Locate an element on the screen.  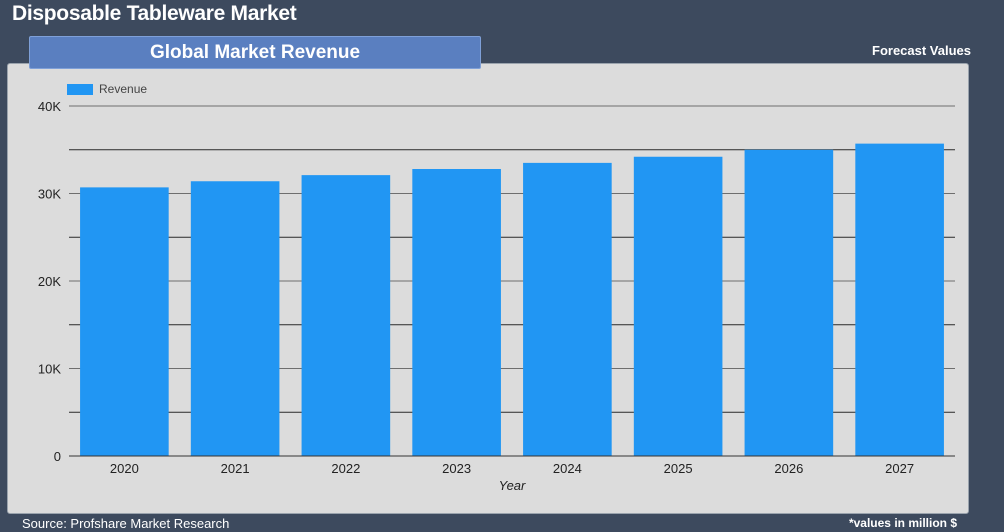
units-note: *values in million $ is located at coordinates (902, 523).